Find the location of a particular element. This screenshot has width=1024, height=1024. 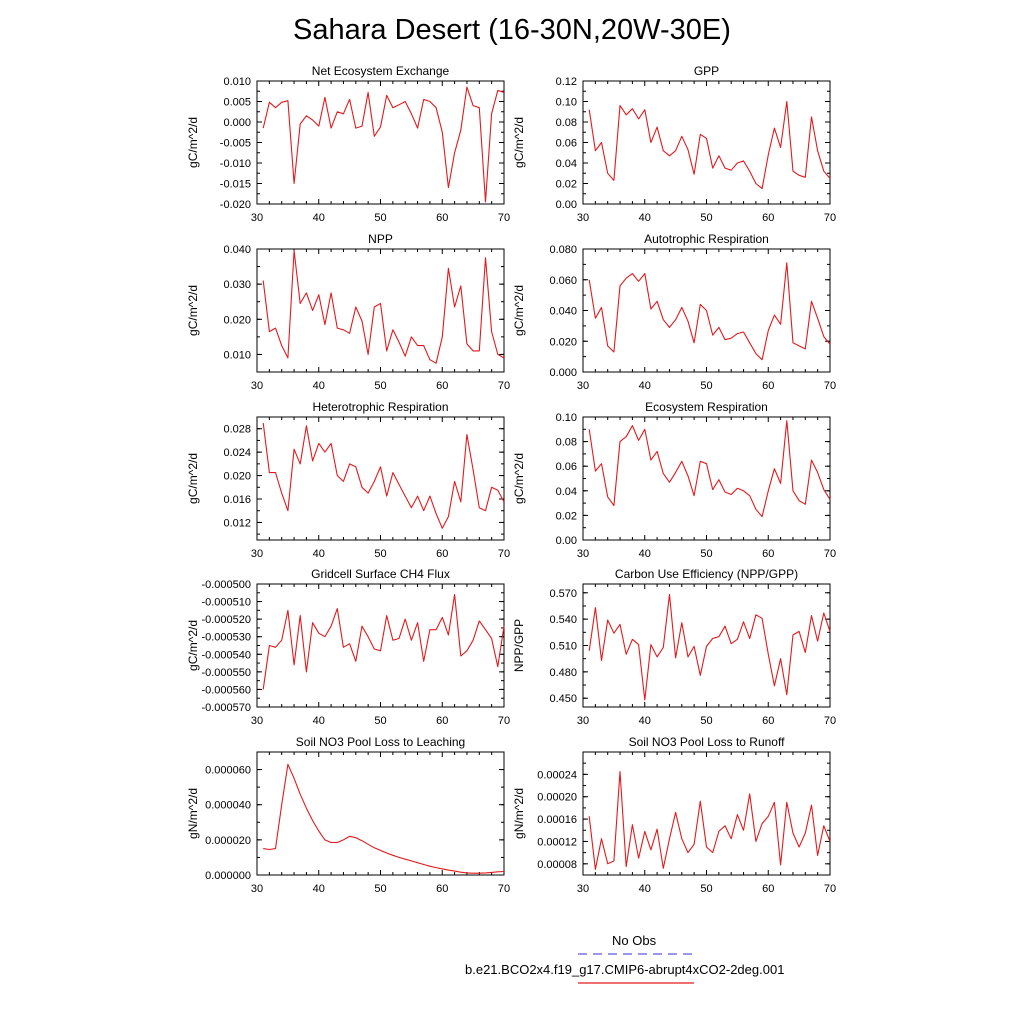

y-tick-label: 0.00024 is located at coordinates (557, 775).